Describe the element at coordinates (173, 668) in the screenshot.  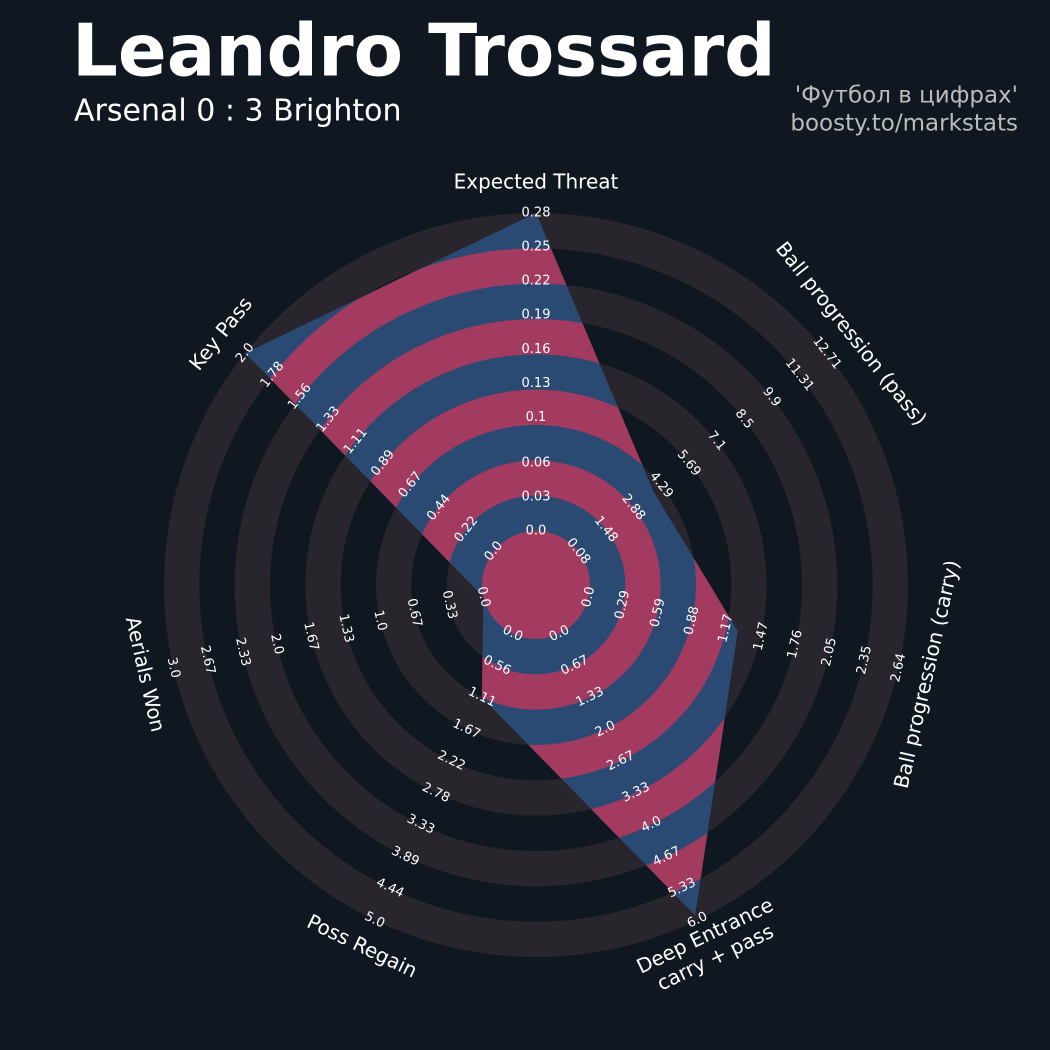
I see `tick-label: 3.0` at that location.